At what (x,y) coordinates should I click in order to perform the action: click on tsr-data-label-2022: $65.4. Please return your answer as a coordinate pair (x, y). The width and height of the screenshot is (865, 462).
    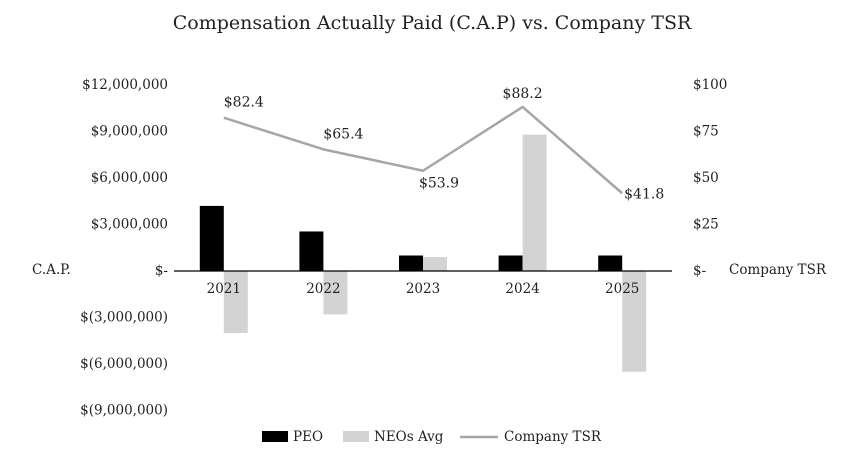
    Looking at the image, I should click on (343, 134).